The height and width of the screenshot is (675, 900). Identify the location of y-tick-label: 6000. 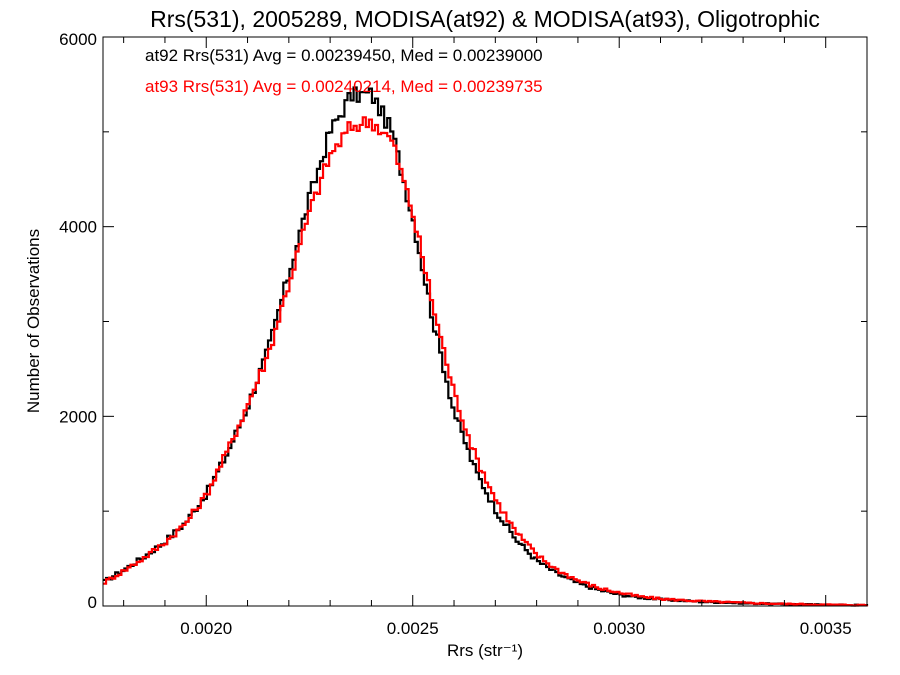
(78, 39).